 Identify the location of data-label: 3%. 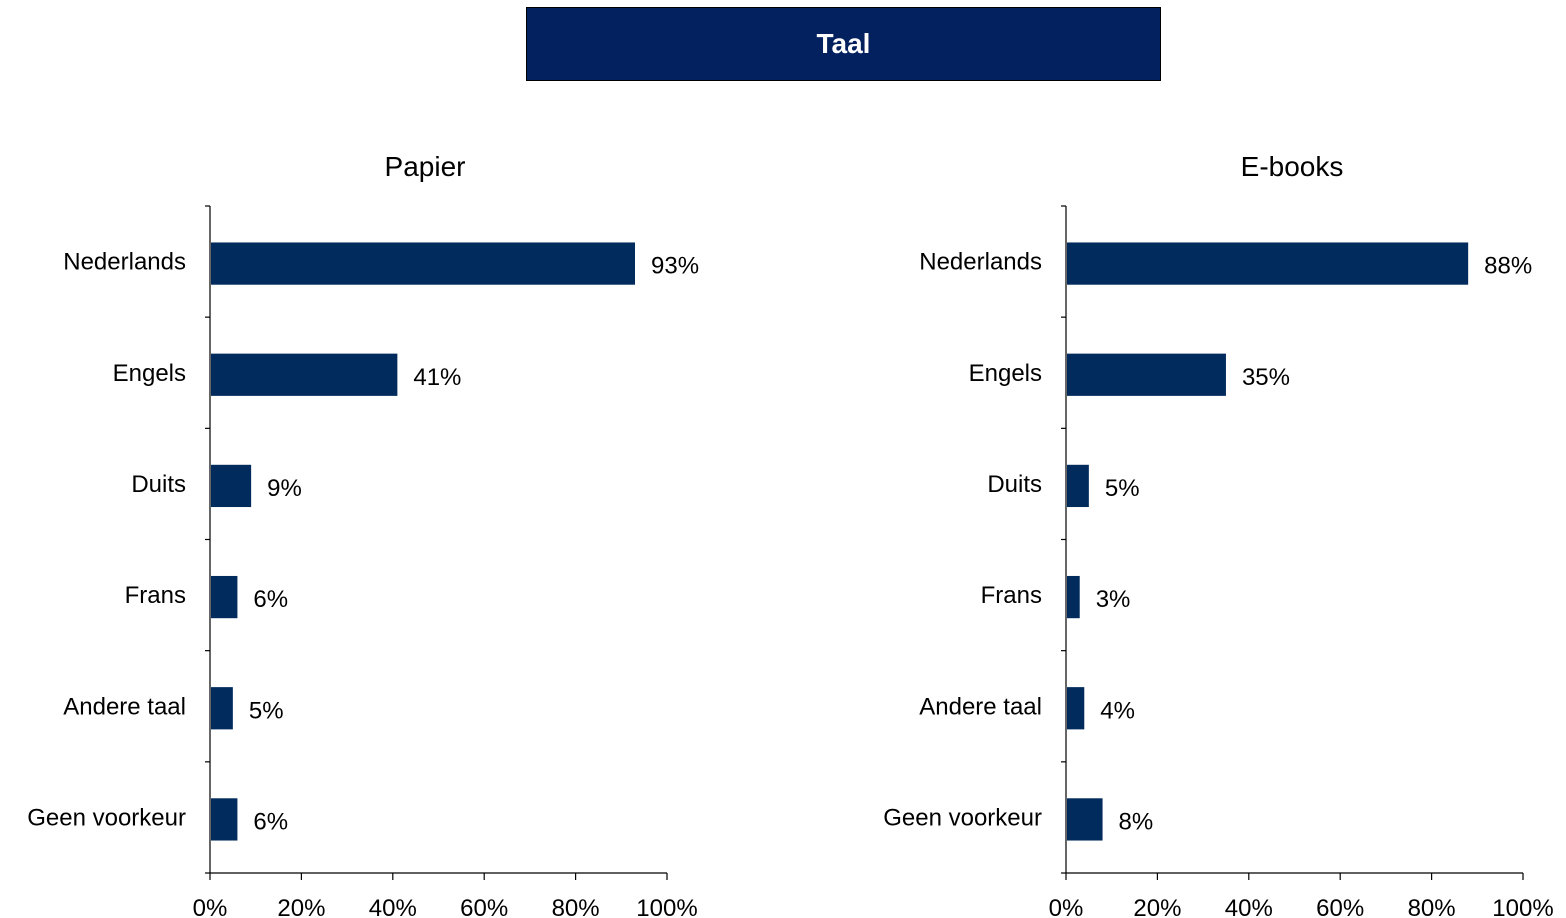
(1113, 599).